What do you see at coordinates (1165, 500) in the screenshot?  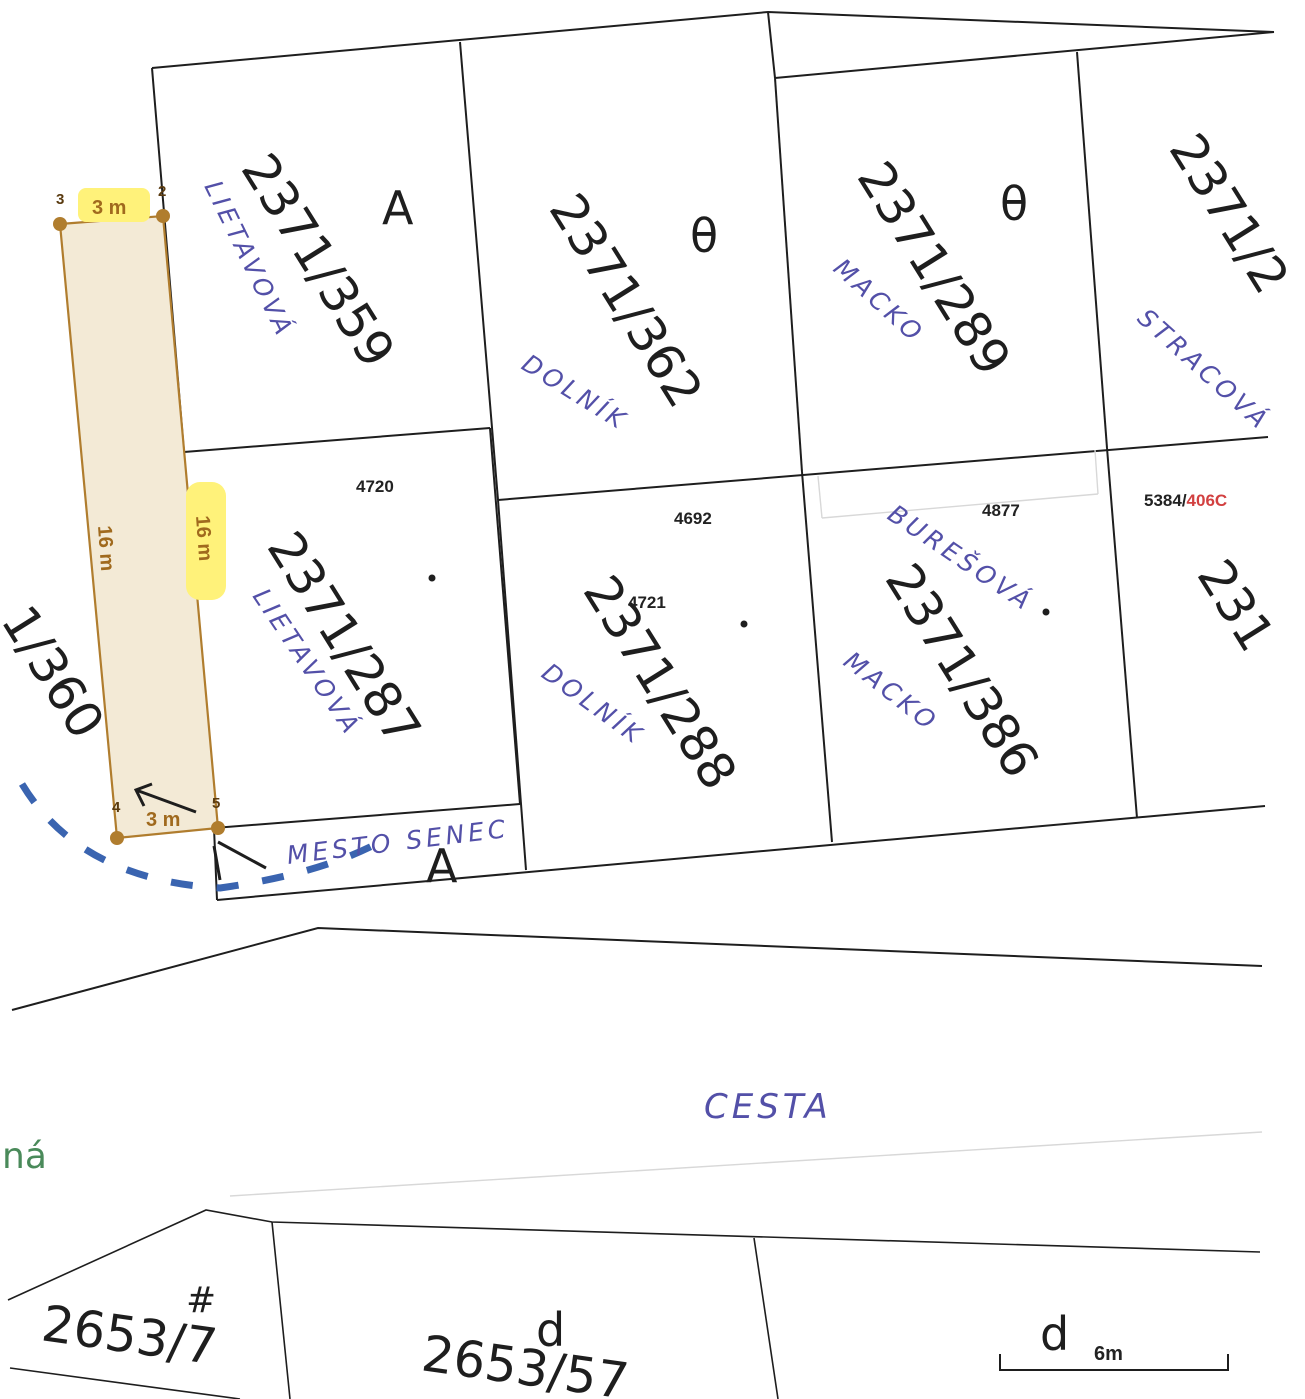 I see `house-number-main: 5384/` at bounding box center [1165, 500].